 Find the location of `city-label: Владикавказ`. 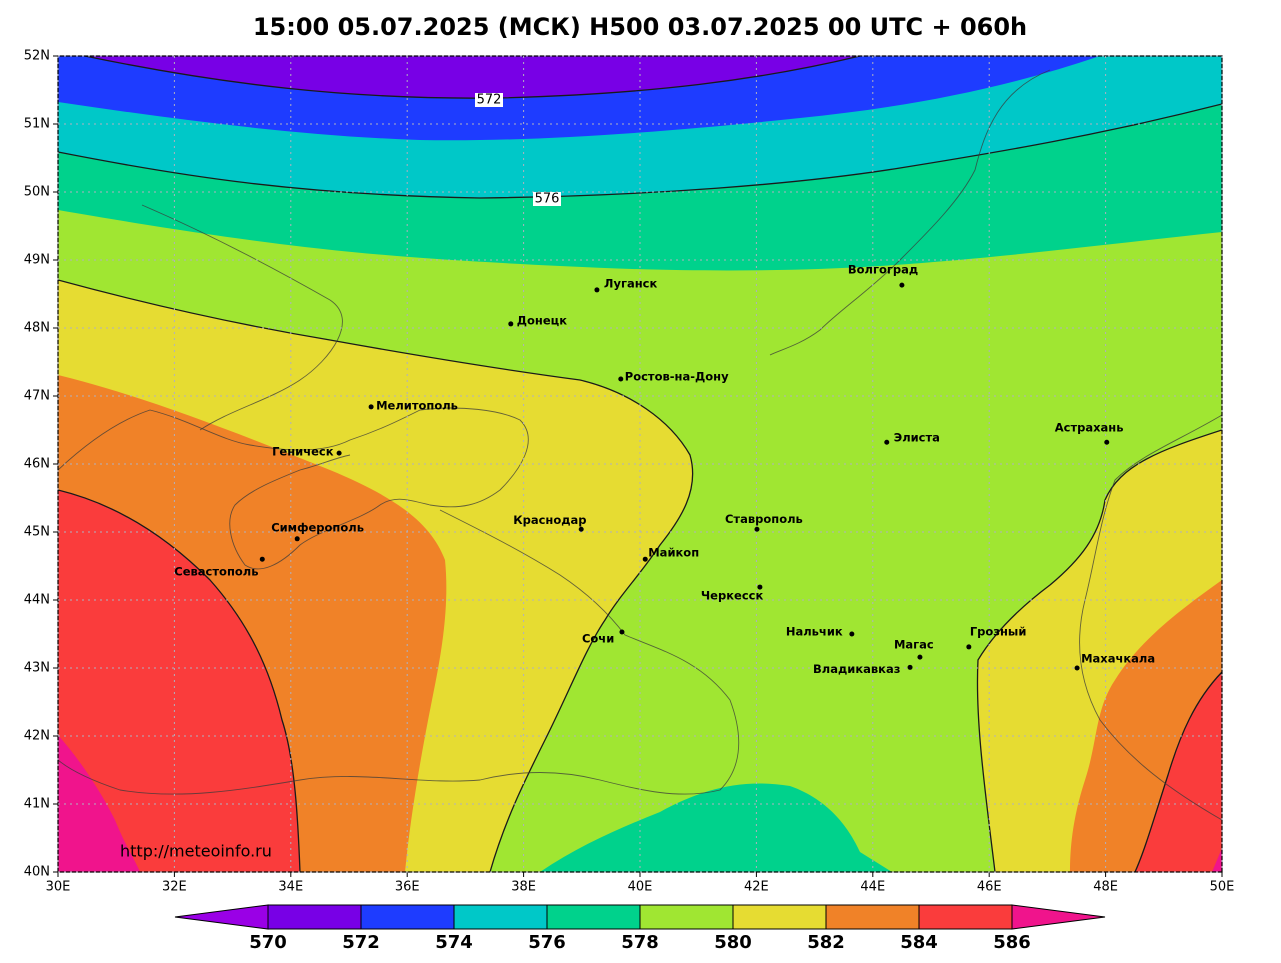

city-label: Владикавказ is located at coordinates (856, 669).